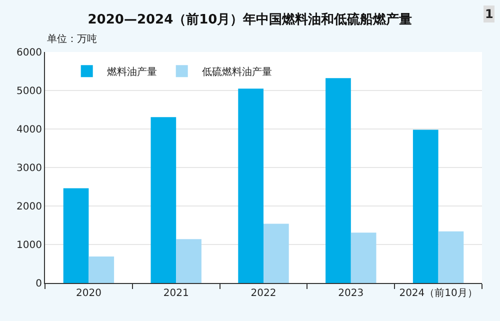 The width and height of the screenshot is (500, 321). Describe the element at coordinates (29, 245) in the screenshot. I see `y-tick-label: 1000` at that location.